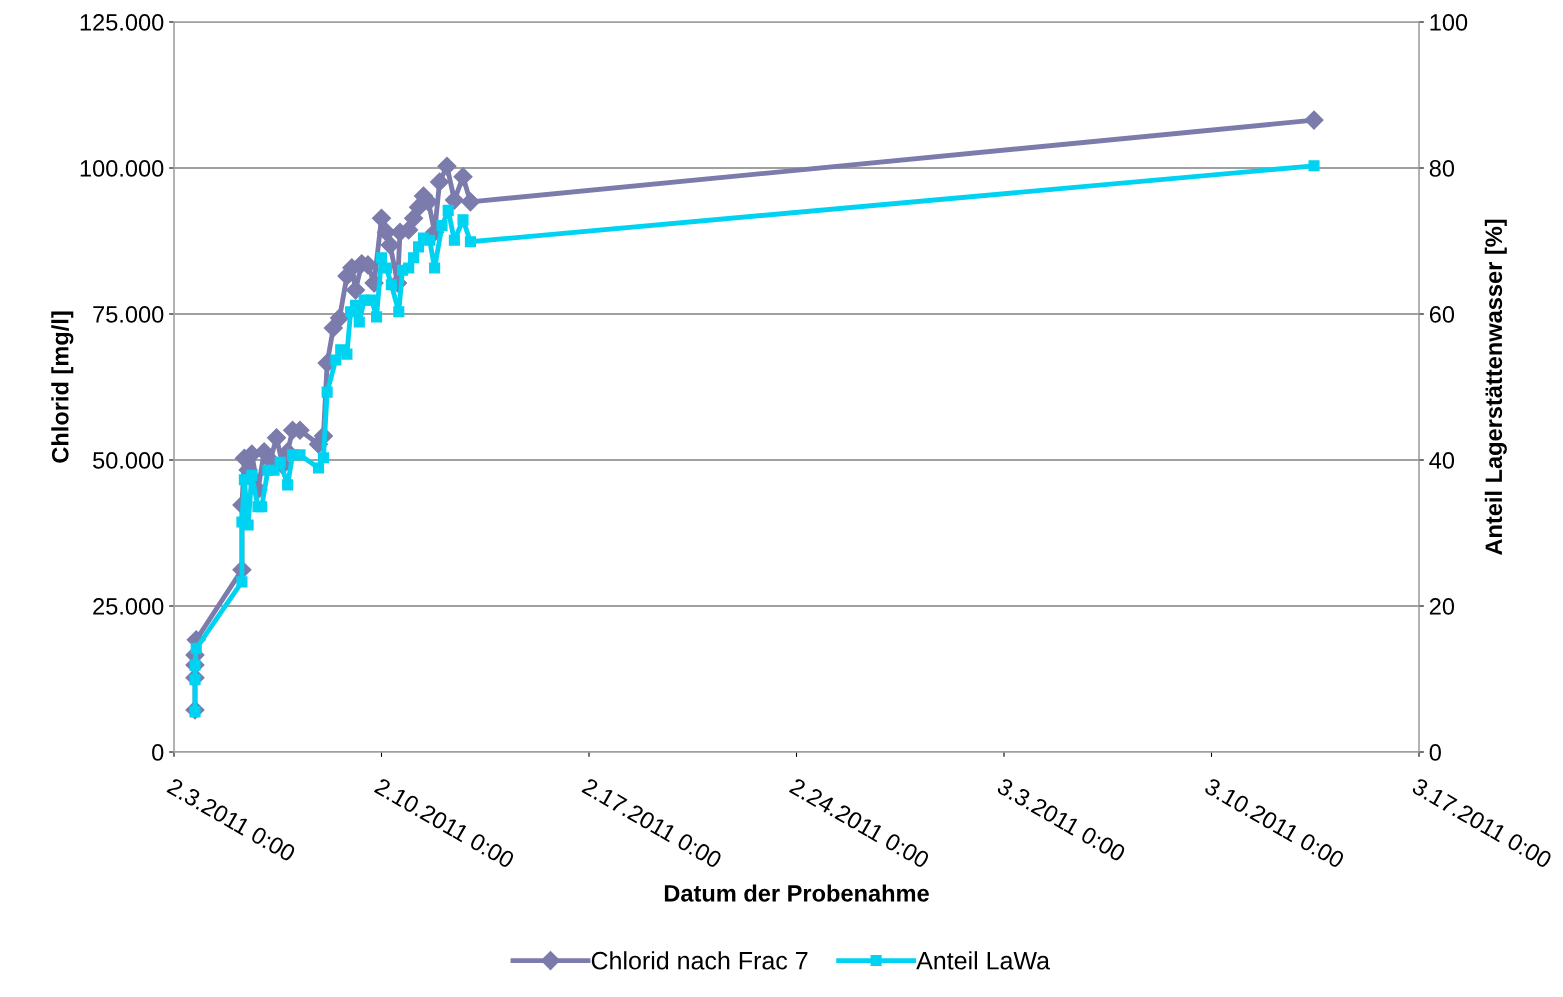 Image resolution: width=1563 pixels, height=997 pixels. Describe the element at coordinates (122, 22) in the screenshot. I see `y-tick-label: 125.000` at that location.